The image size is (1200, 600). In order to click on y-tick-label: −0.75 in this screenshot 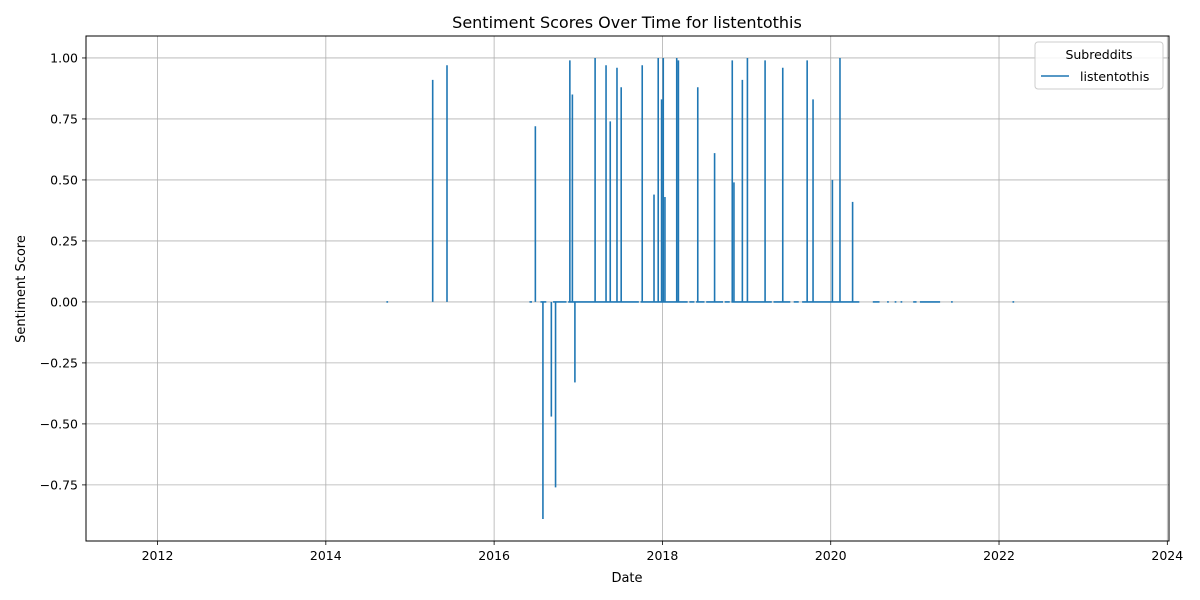, I will do `click(59, 484)`.